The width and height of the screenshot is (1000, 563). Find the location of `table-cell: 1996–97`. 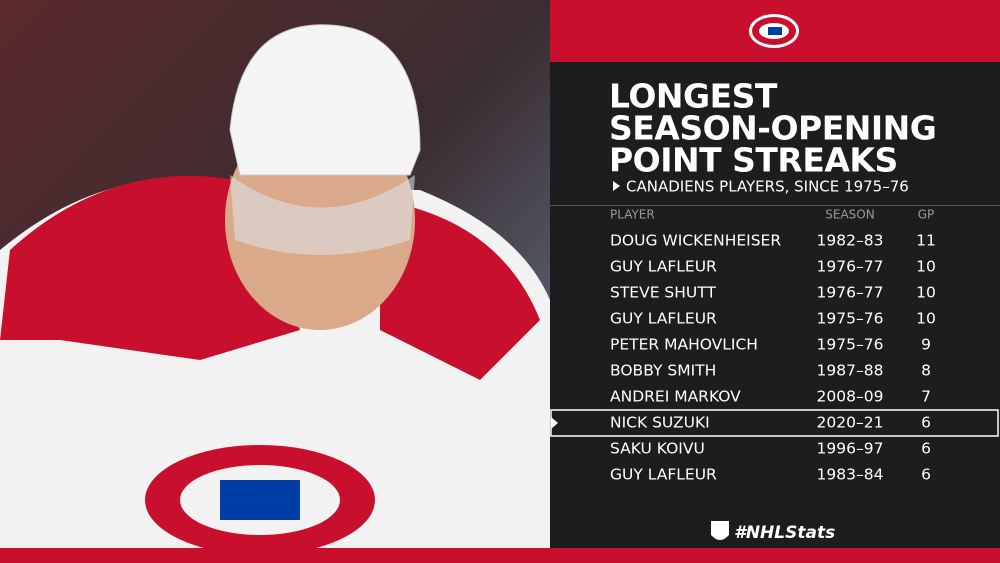

table-cell: 1996–97 is located at coordinates (850, 449).